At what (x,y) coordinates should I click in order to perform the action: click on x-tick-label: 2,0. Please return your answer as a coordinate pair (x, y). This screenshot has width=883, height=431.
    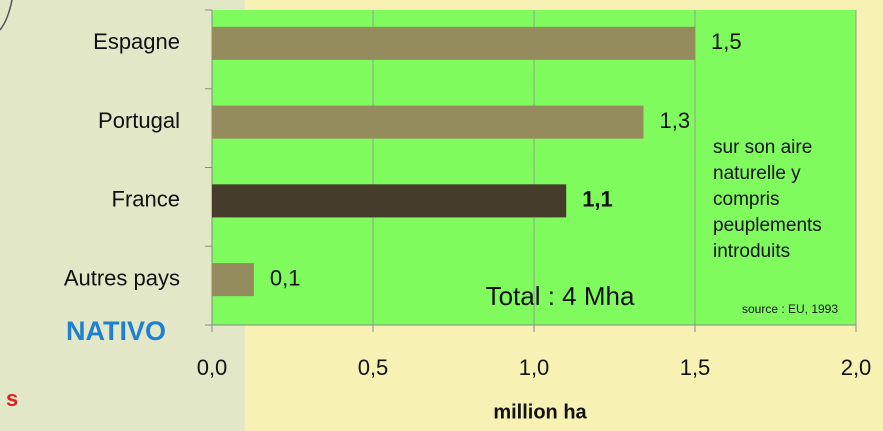
    Looking at the image, I should click on (856, 367).